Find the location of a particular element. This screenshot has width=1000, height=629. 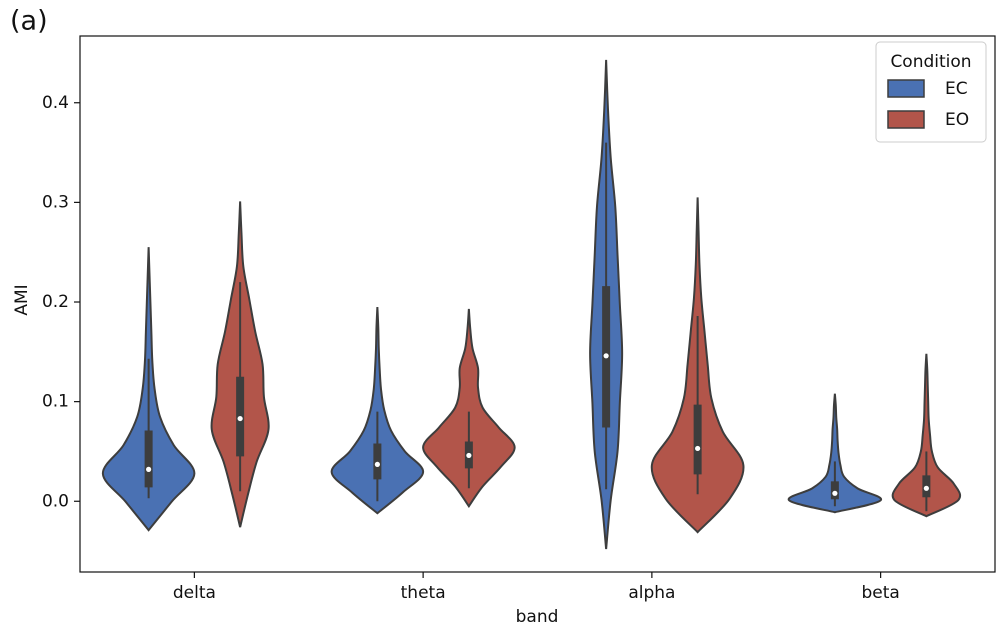

x-axis-label: band is located at coordinates (537, 617).